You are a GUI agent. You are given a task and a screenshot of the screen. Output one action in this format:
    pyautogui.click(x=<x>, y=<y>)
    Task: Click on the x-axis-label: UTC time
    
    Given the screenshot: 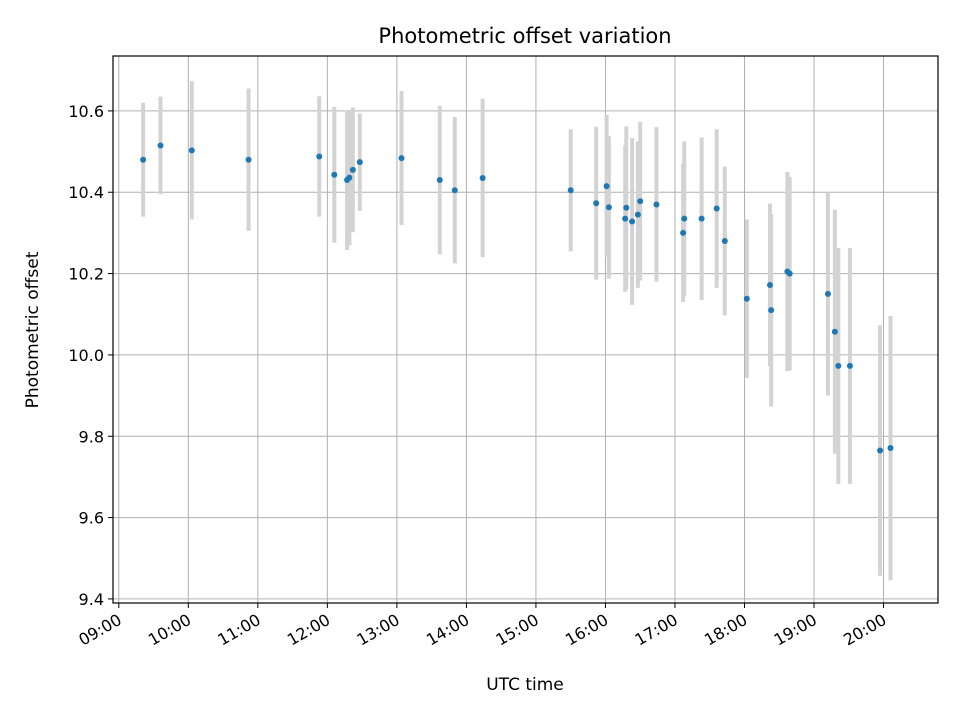 What is the action you would take?
    pyautogui.click(x=525, y=685)
    